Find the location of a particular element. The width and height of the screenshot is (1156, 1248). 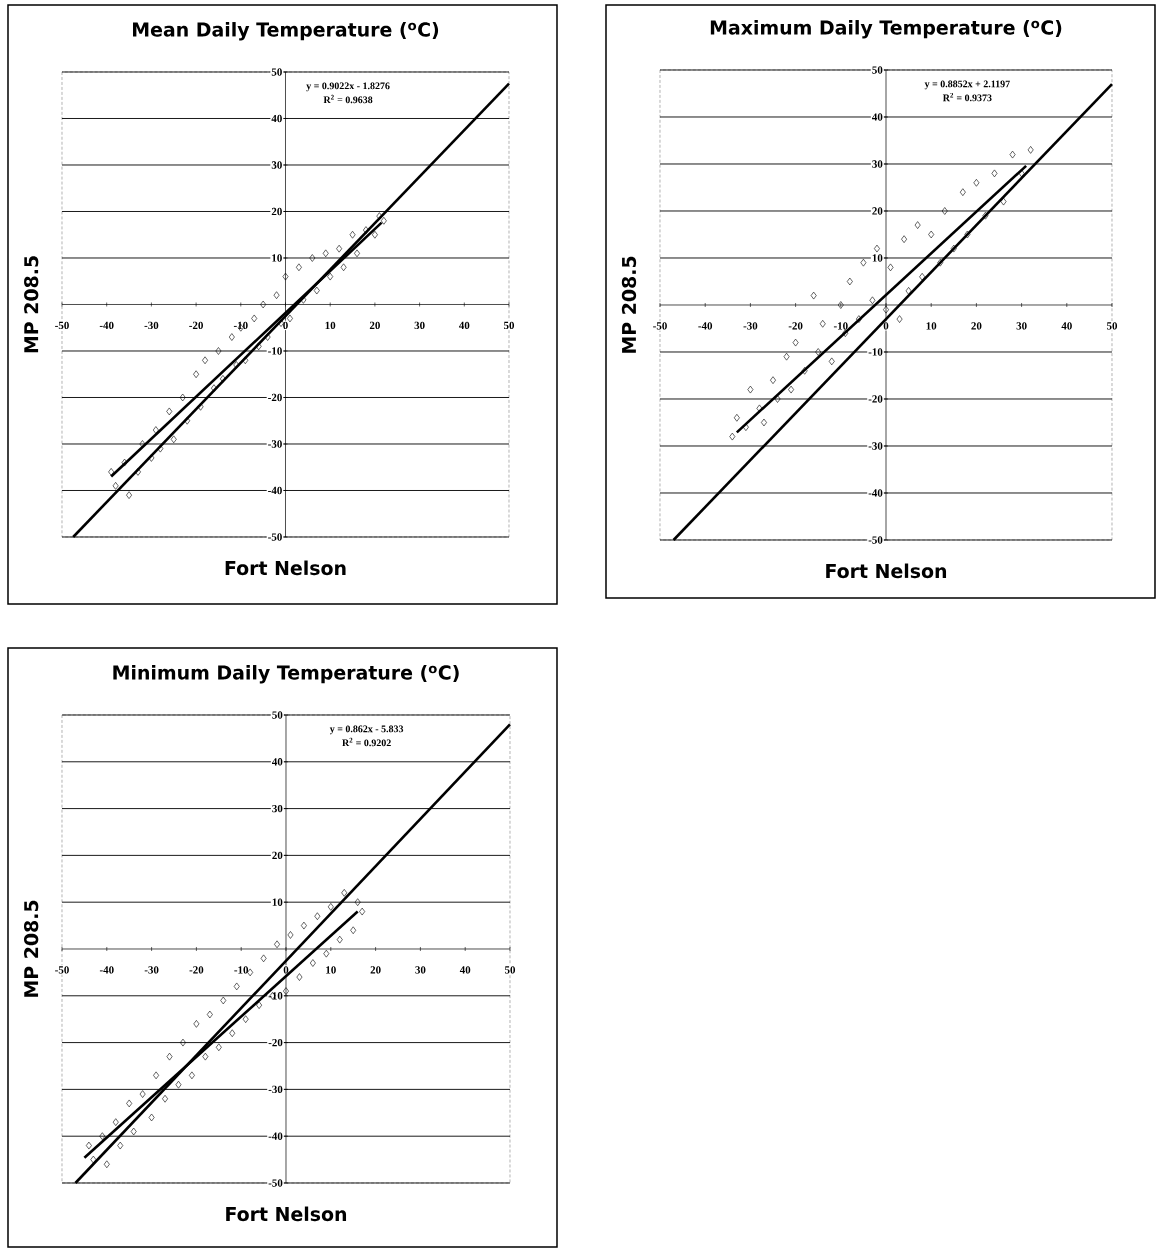

x-tick-label: 0 is located at coordinates (285, 325).